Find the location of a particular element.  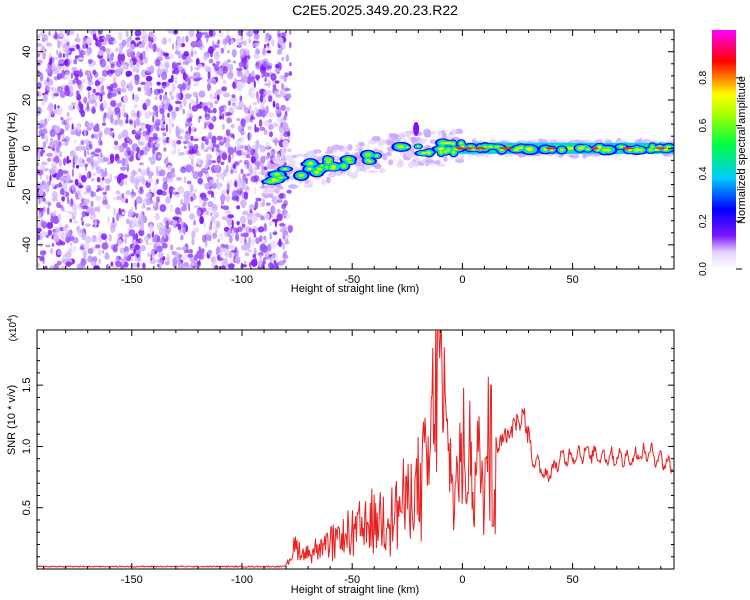

colorbar-tick-label: 0.6 is located at coordinates (703, 125).